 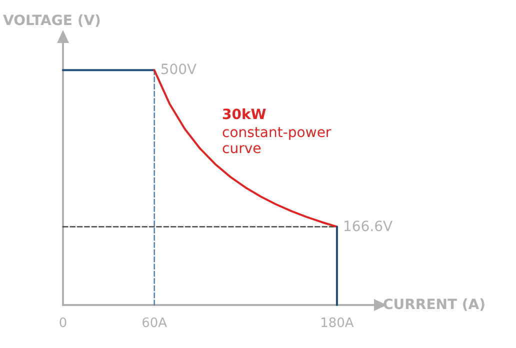 I want to click on x-tick-label: 0, so click(x=63, y=323).